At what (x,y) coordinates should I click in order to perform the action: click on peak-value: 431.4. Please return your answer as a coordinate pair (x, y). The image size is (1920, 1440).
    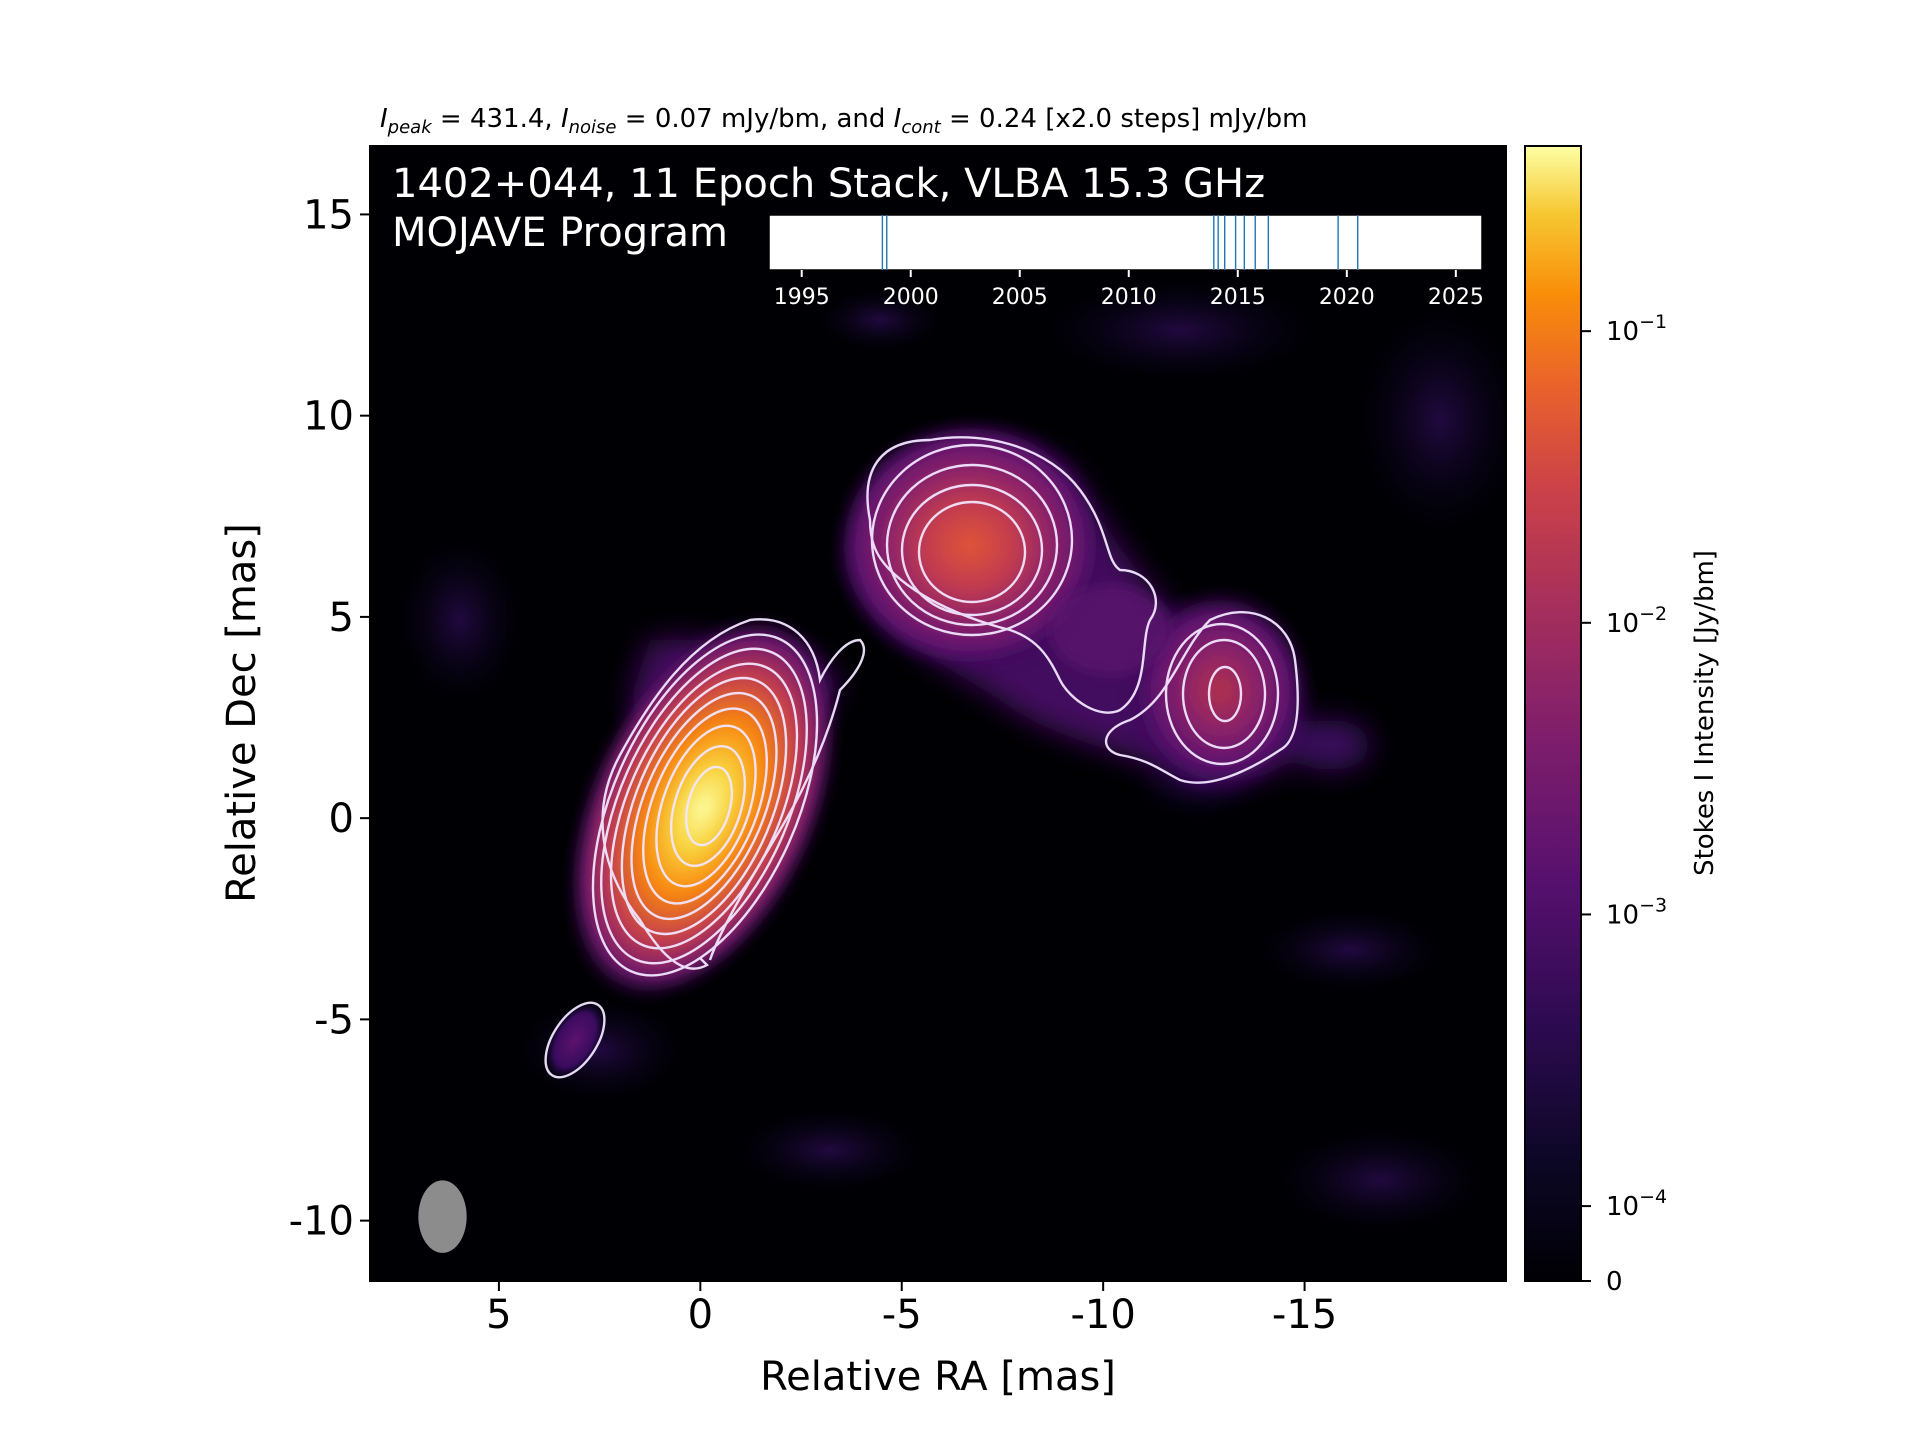
    Looking at the image, I should click on (507, 119).